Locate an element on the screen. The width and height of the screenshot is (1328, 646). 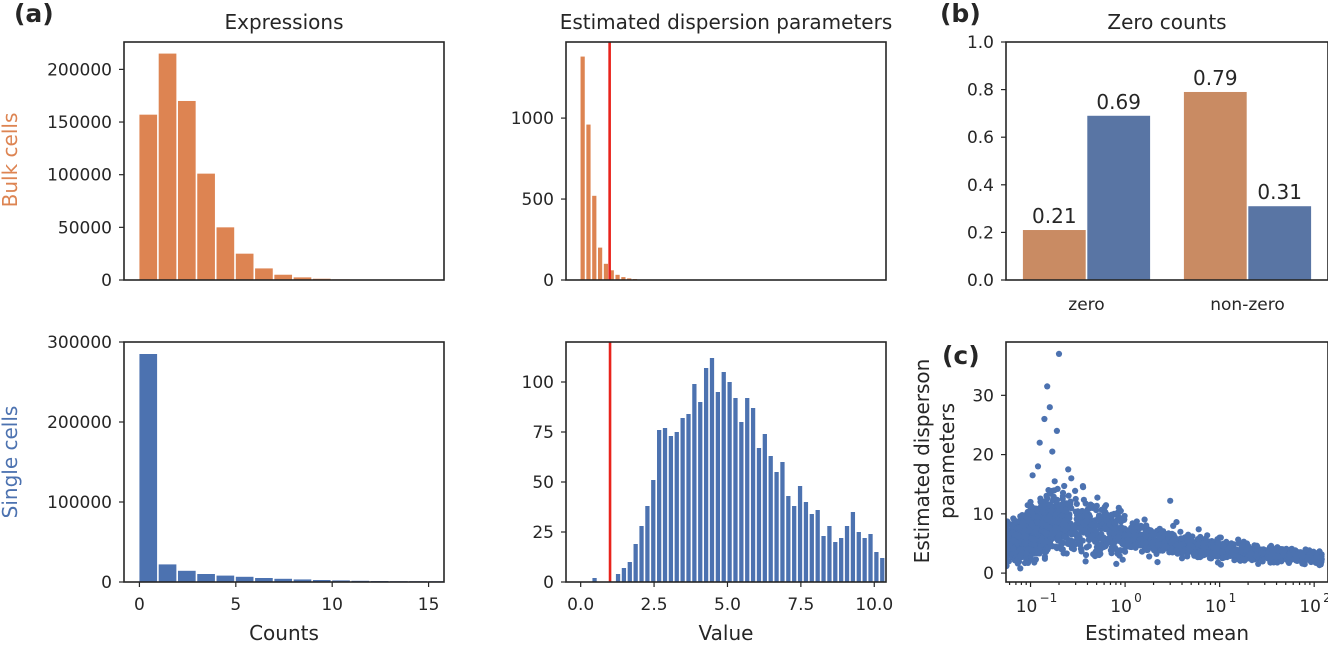
disp-bulk-bar is located at coordinates (594, 237).